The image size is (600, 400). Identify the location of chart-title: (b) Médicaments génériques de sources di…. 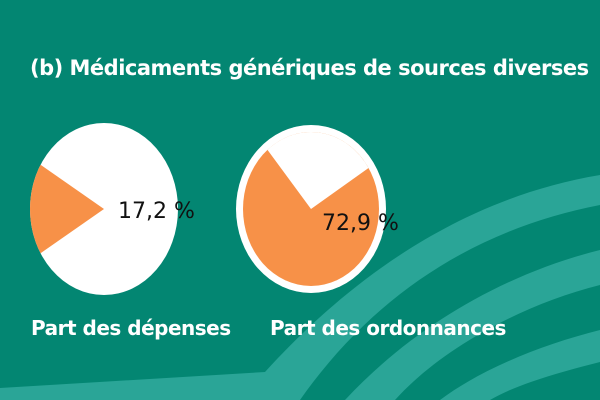
(309, 68).